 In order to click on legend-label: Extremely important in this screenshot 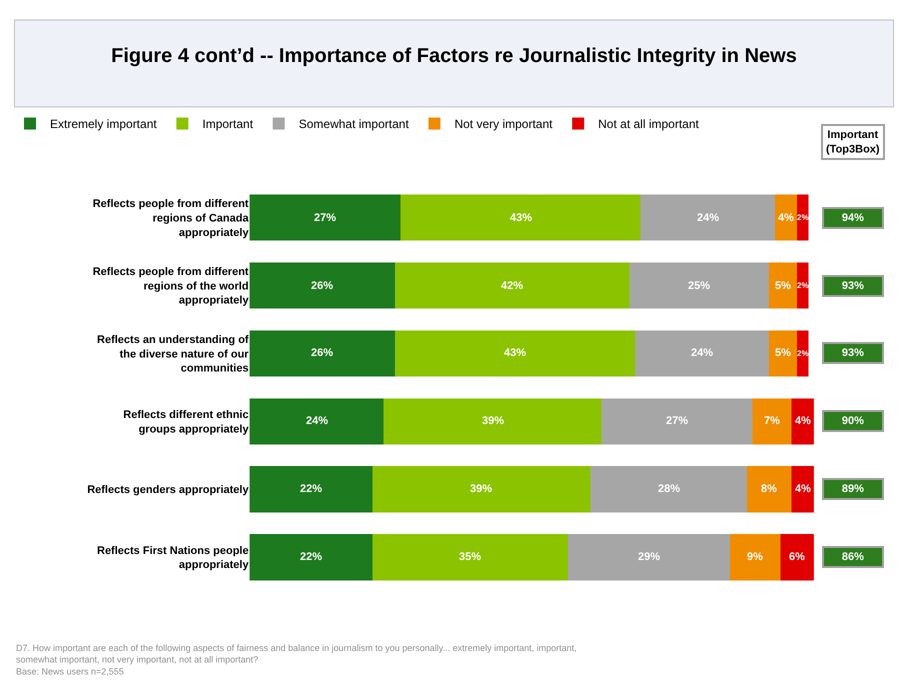, I will do `click(104, 124)`.